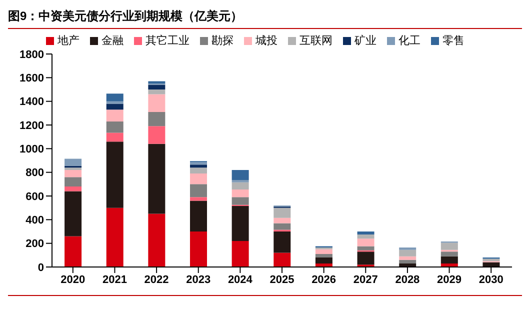 Image resolution: width=530 pixels, height=311 pixels. Describe the element at coordinates (324, 280) in the screenshot. I see `x-tick-label: 2026` at that location.